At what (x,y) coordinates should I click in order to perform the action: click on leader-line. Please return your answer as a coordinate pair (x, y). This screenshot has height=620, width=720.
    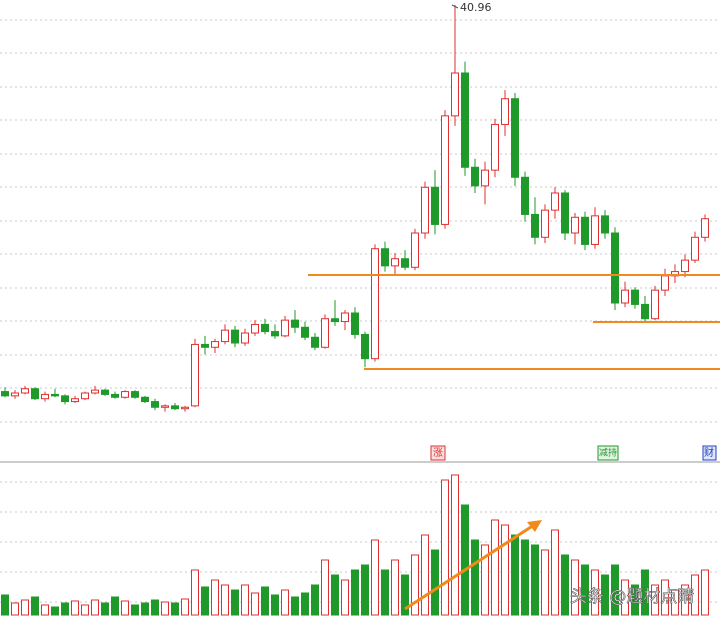
    Looking at the image, I should click on (455, 6).